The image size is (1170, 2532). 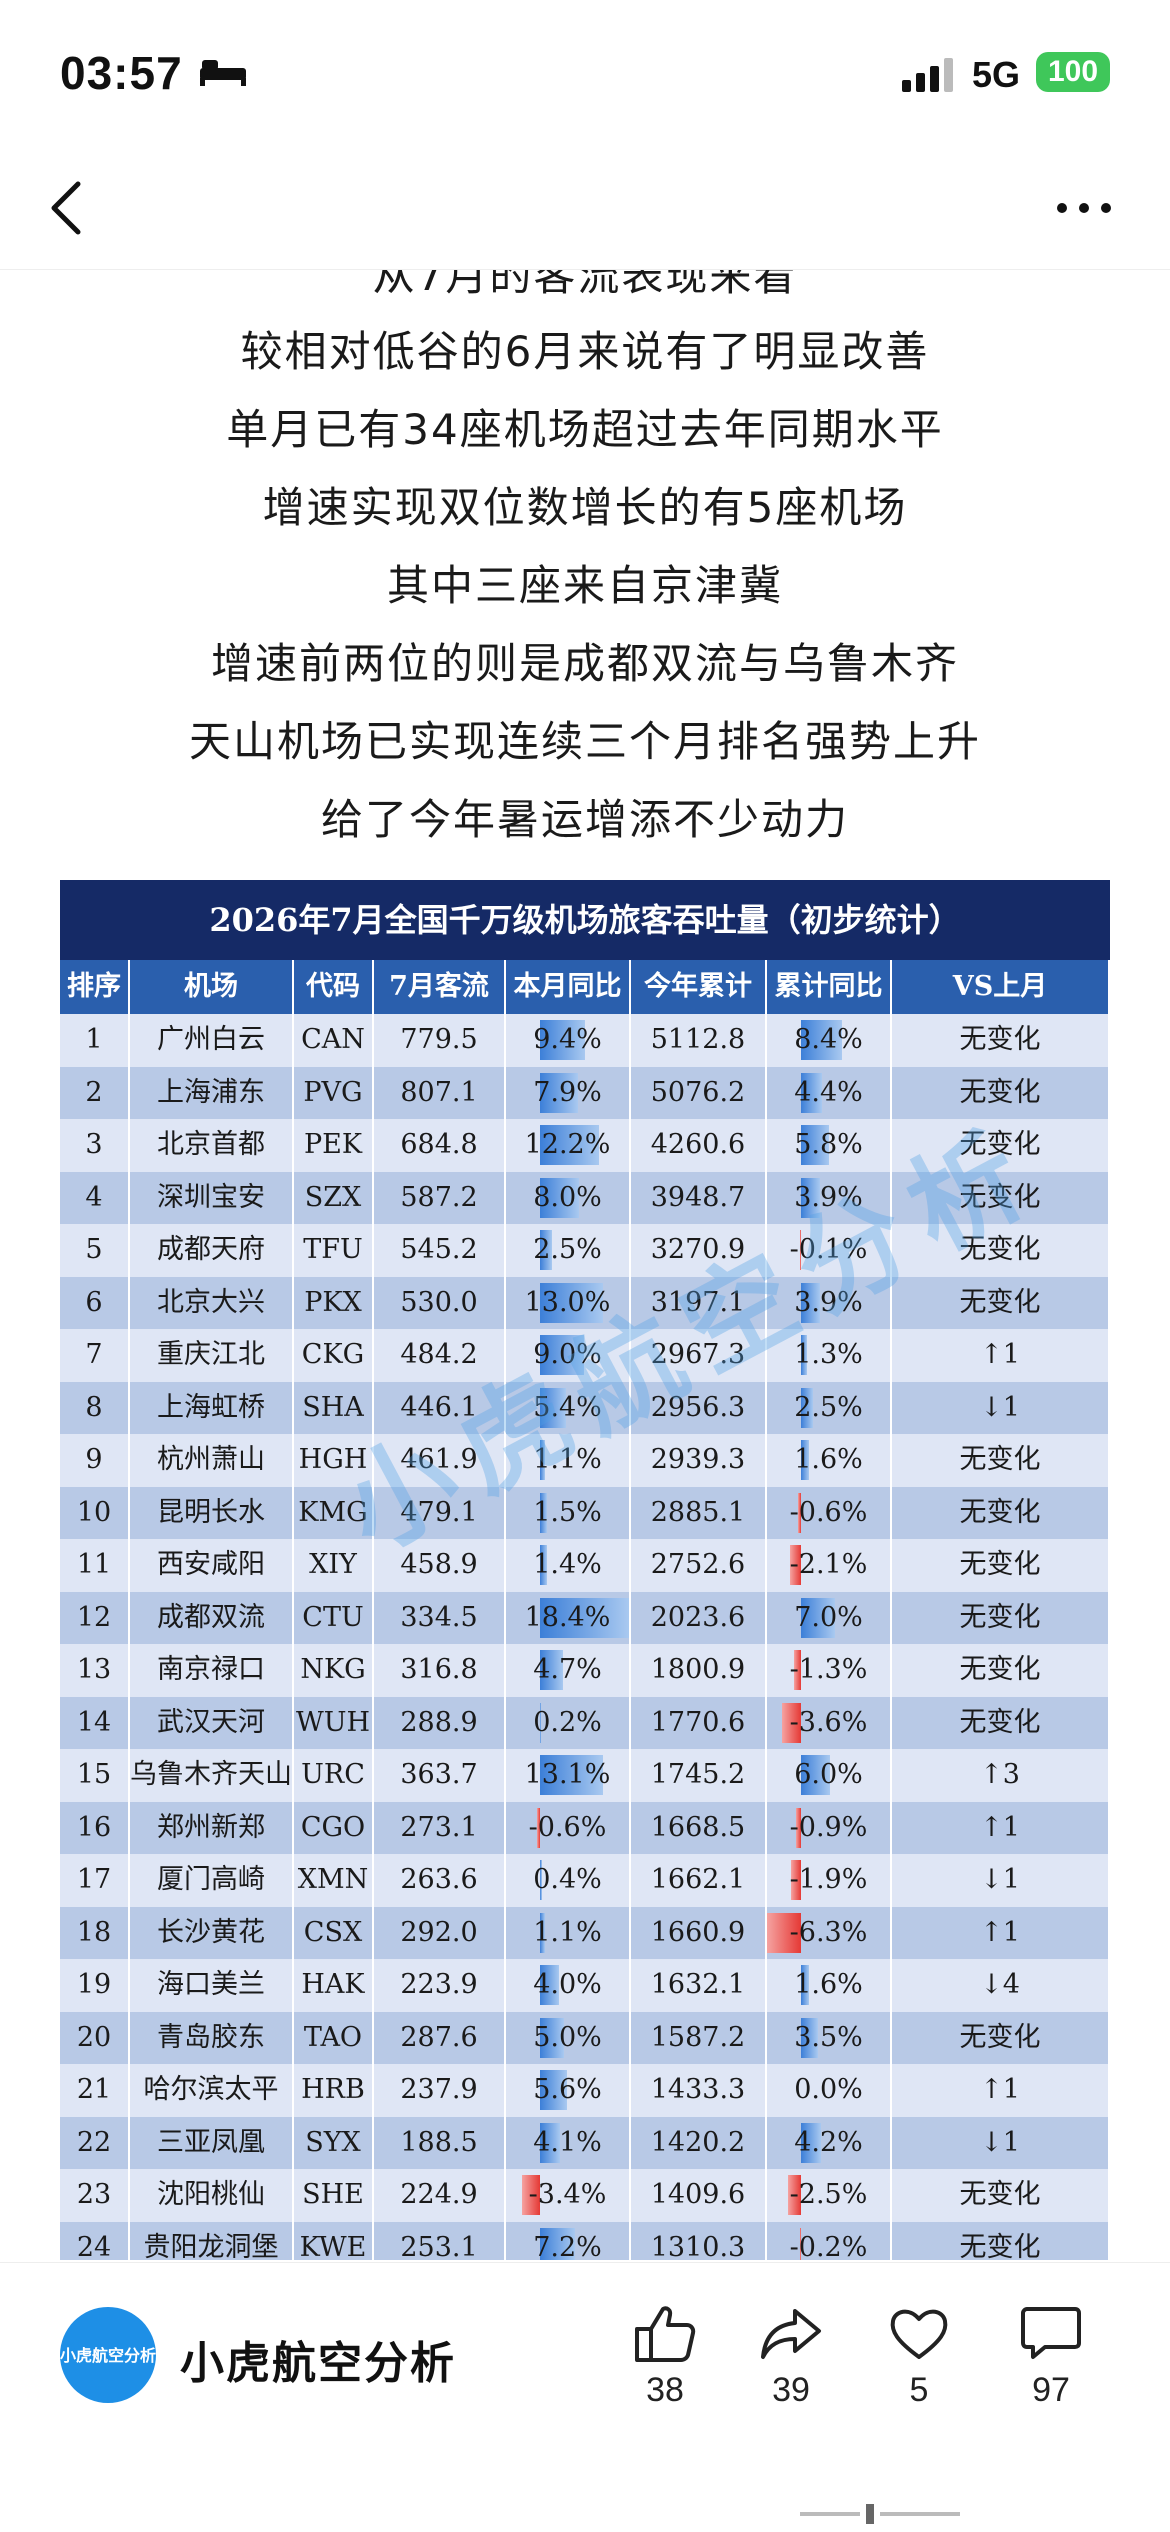 What do you see at coordinates (95, 1775) in the screenshot?
I see `rank-cell: 15` at bounding box center [95, 1775].